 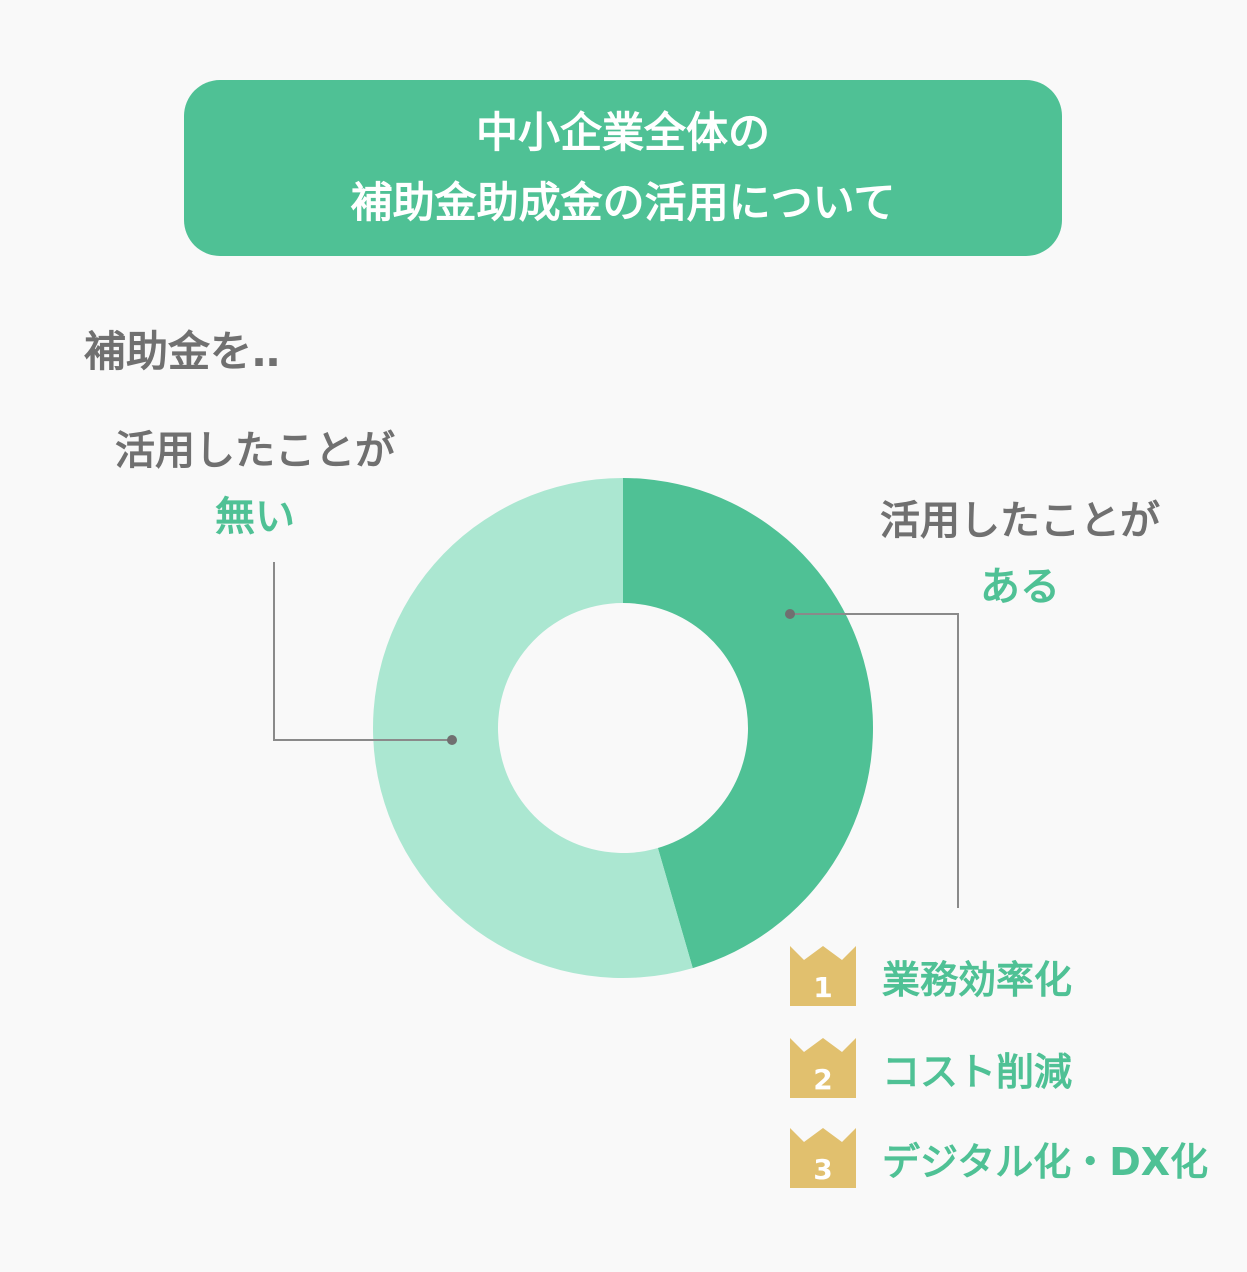 I want to click on rank-text: デジタル化・DX化, so click(x=1045, y=1161).